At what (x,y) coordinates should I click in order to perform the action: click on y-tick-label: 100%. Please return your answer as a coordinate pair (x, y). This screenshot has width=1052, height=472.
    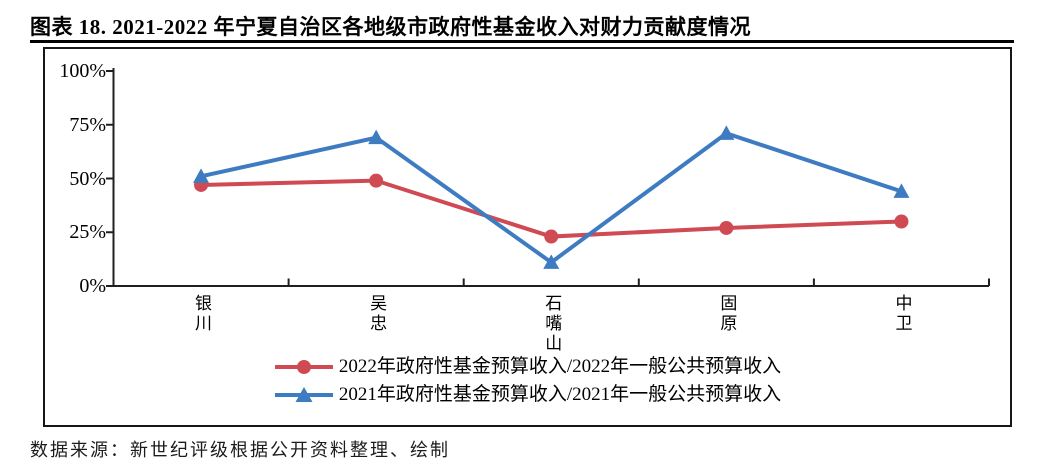
    Looking at the image, I should click on (82, 71).